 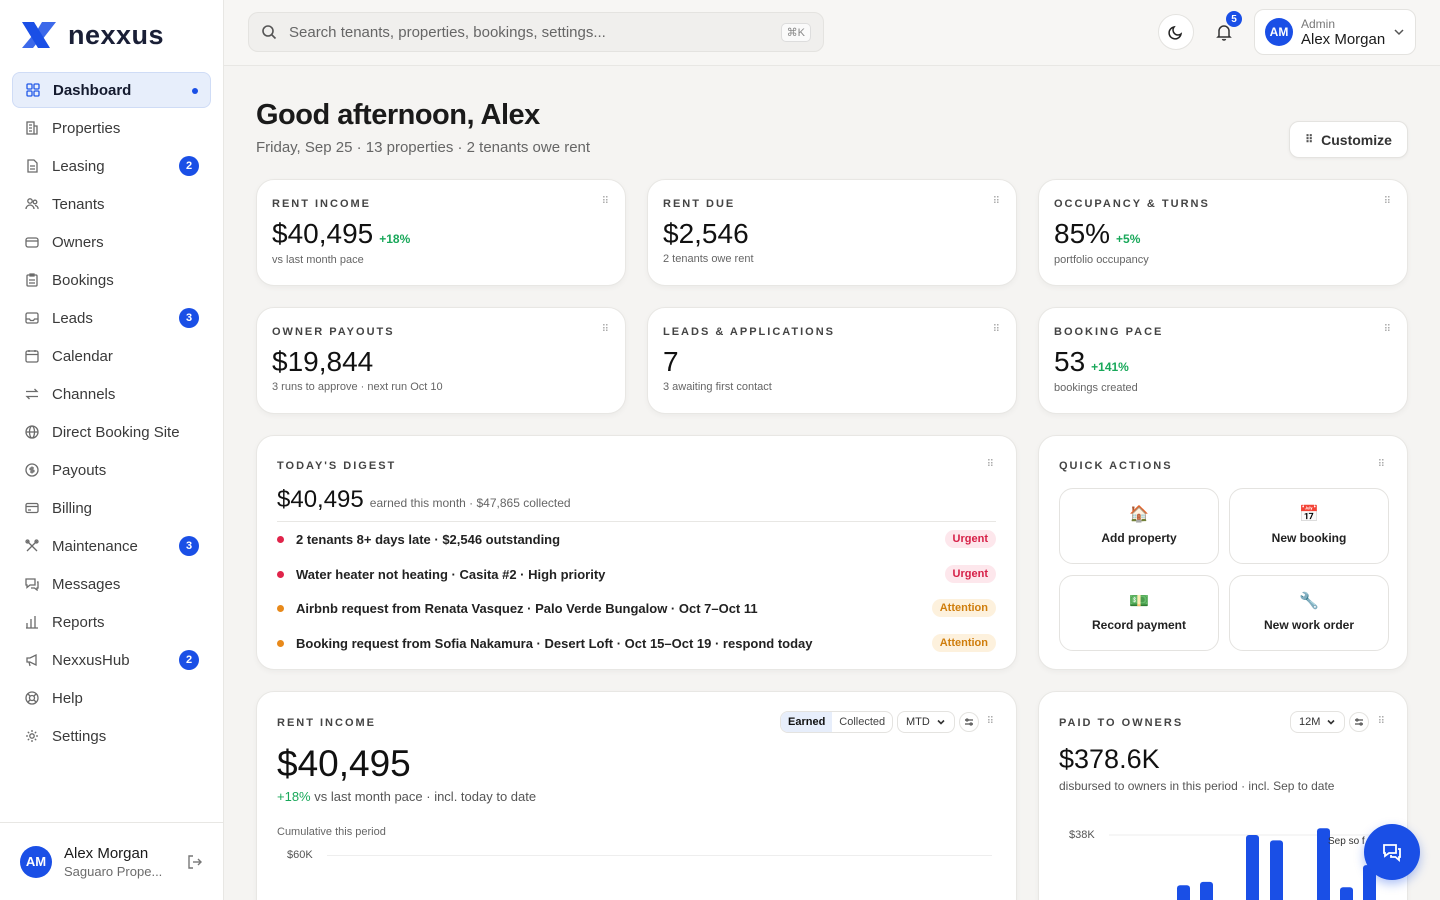 What do you see at coordinates (357, 387) in the screenshot?
I see `kpi-subtext: 3 runs to approve · next run Oct 10` at bounding box center [357, 387].